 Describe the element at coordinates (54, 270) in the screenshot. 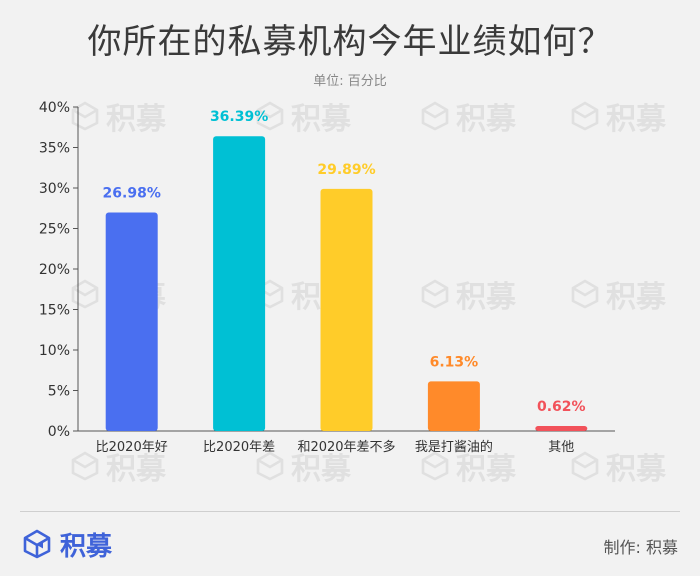

I see `y-tick-label: 20%` at that location.